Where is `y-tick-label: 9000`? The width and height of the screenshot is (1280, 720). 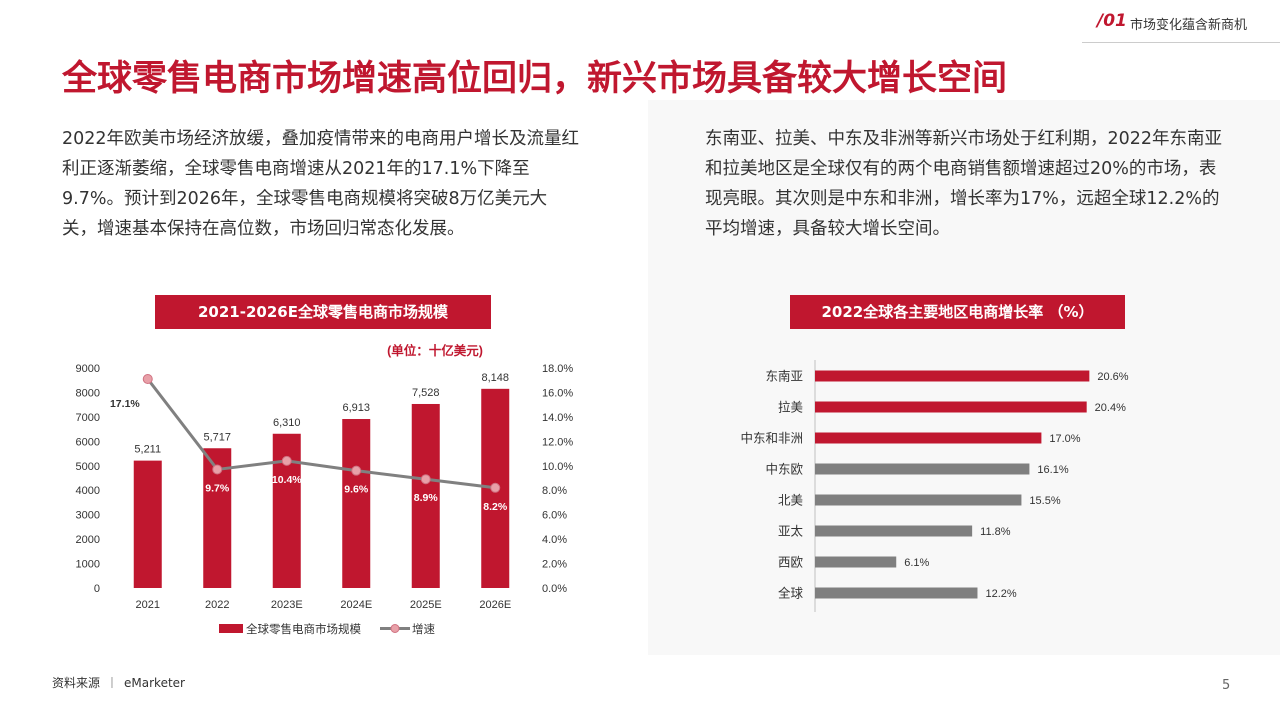 y-tick-label: 9000 is located at coordinates (88, 369).